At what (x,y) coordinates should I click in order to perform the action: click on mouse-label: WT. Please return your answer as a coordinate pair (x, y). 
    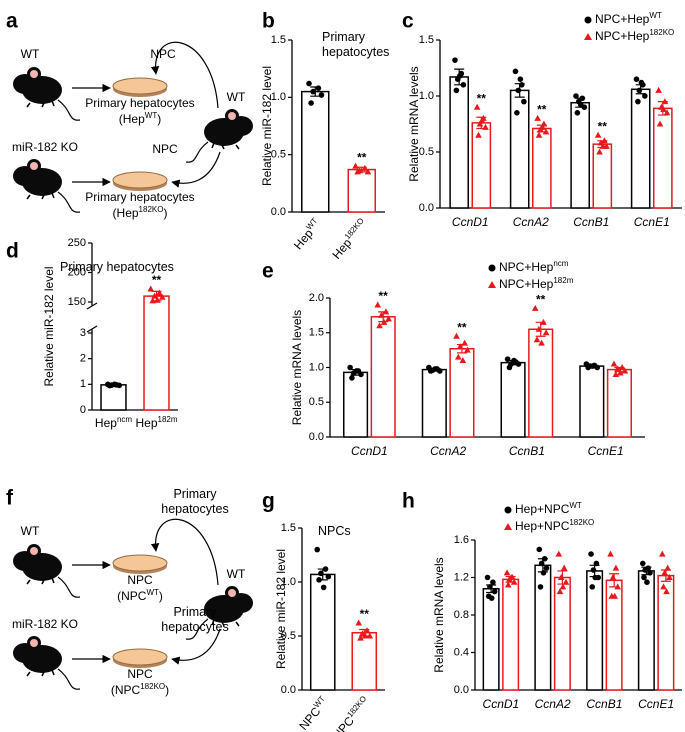
    Looking at the image, I should click on (30, 531).